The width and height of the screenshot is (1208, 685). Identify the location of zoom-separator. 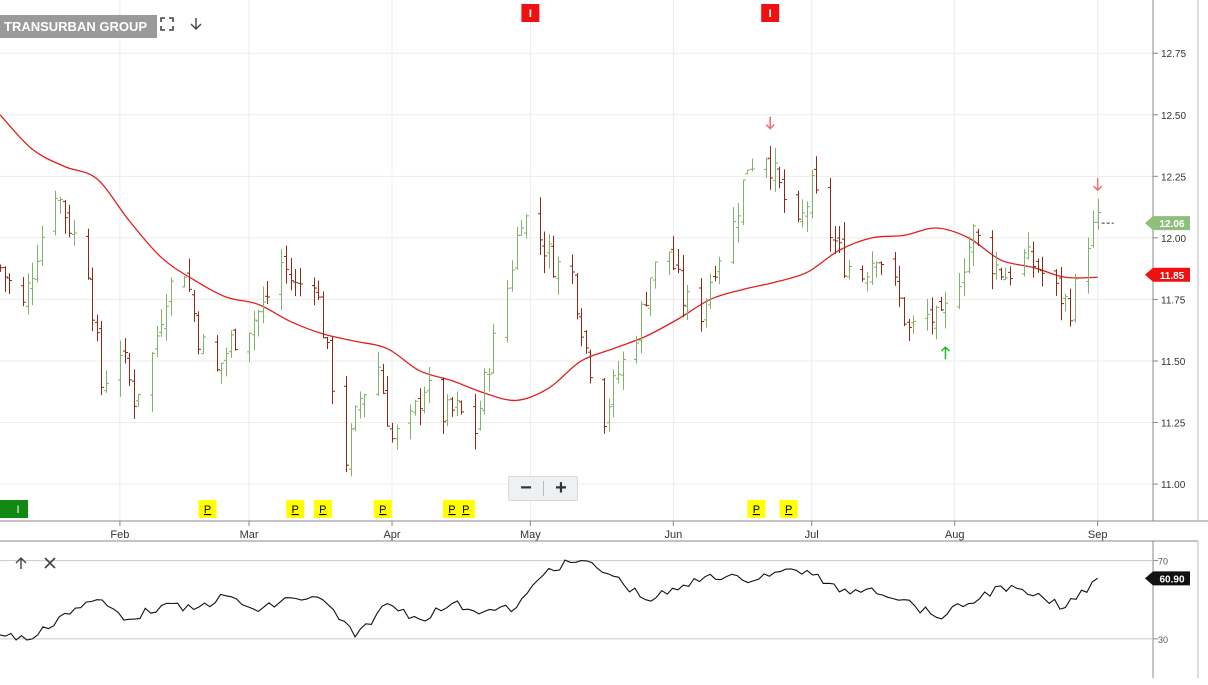
(543, 488).